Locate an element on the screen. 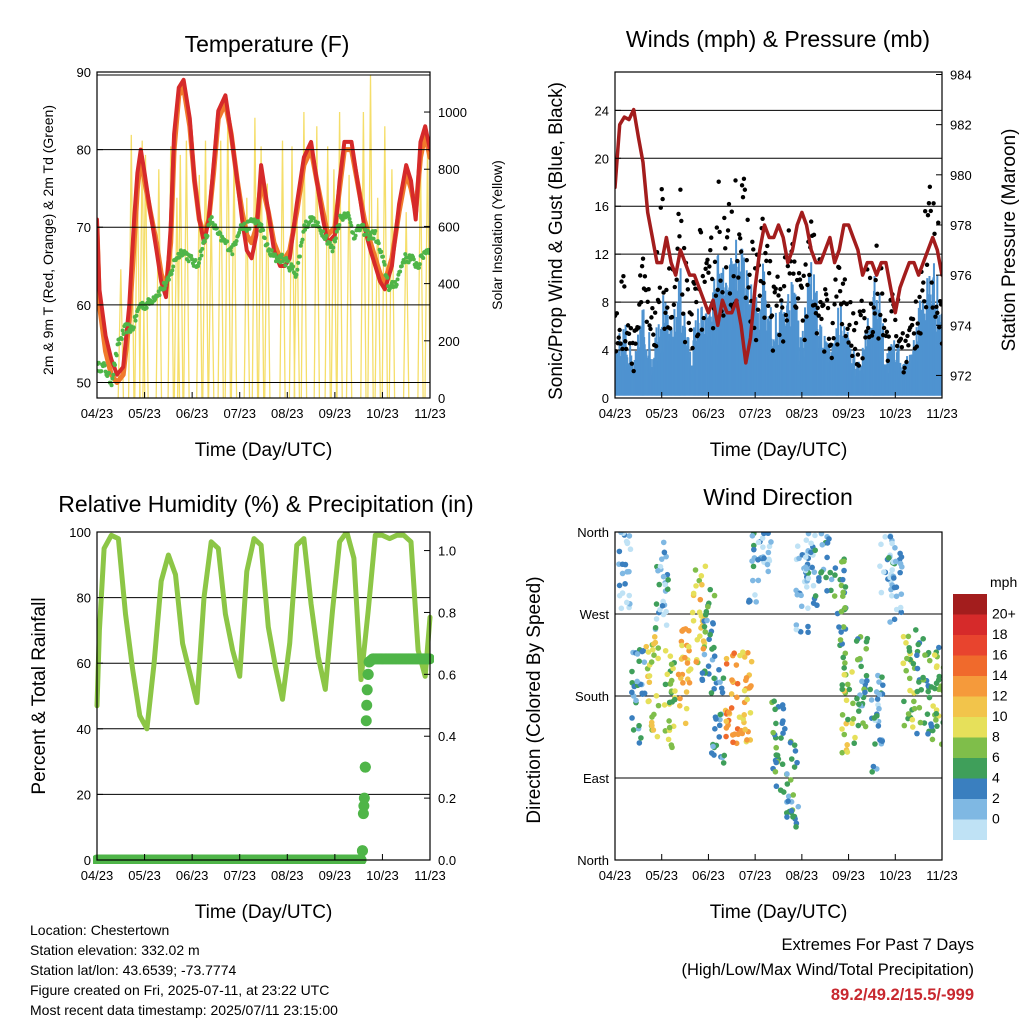 The image size is (1024, 1024). y2-tick-label: 400 is located at coordinates (449, 284).